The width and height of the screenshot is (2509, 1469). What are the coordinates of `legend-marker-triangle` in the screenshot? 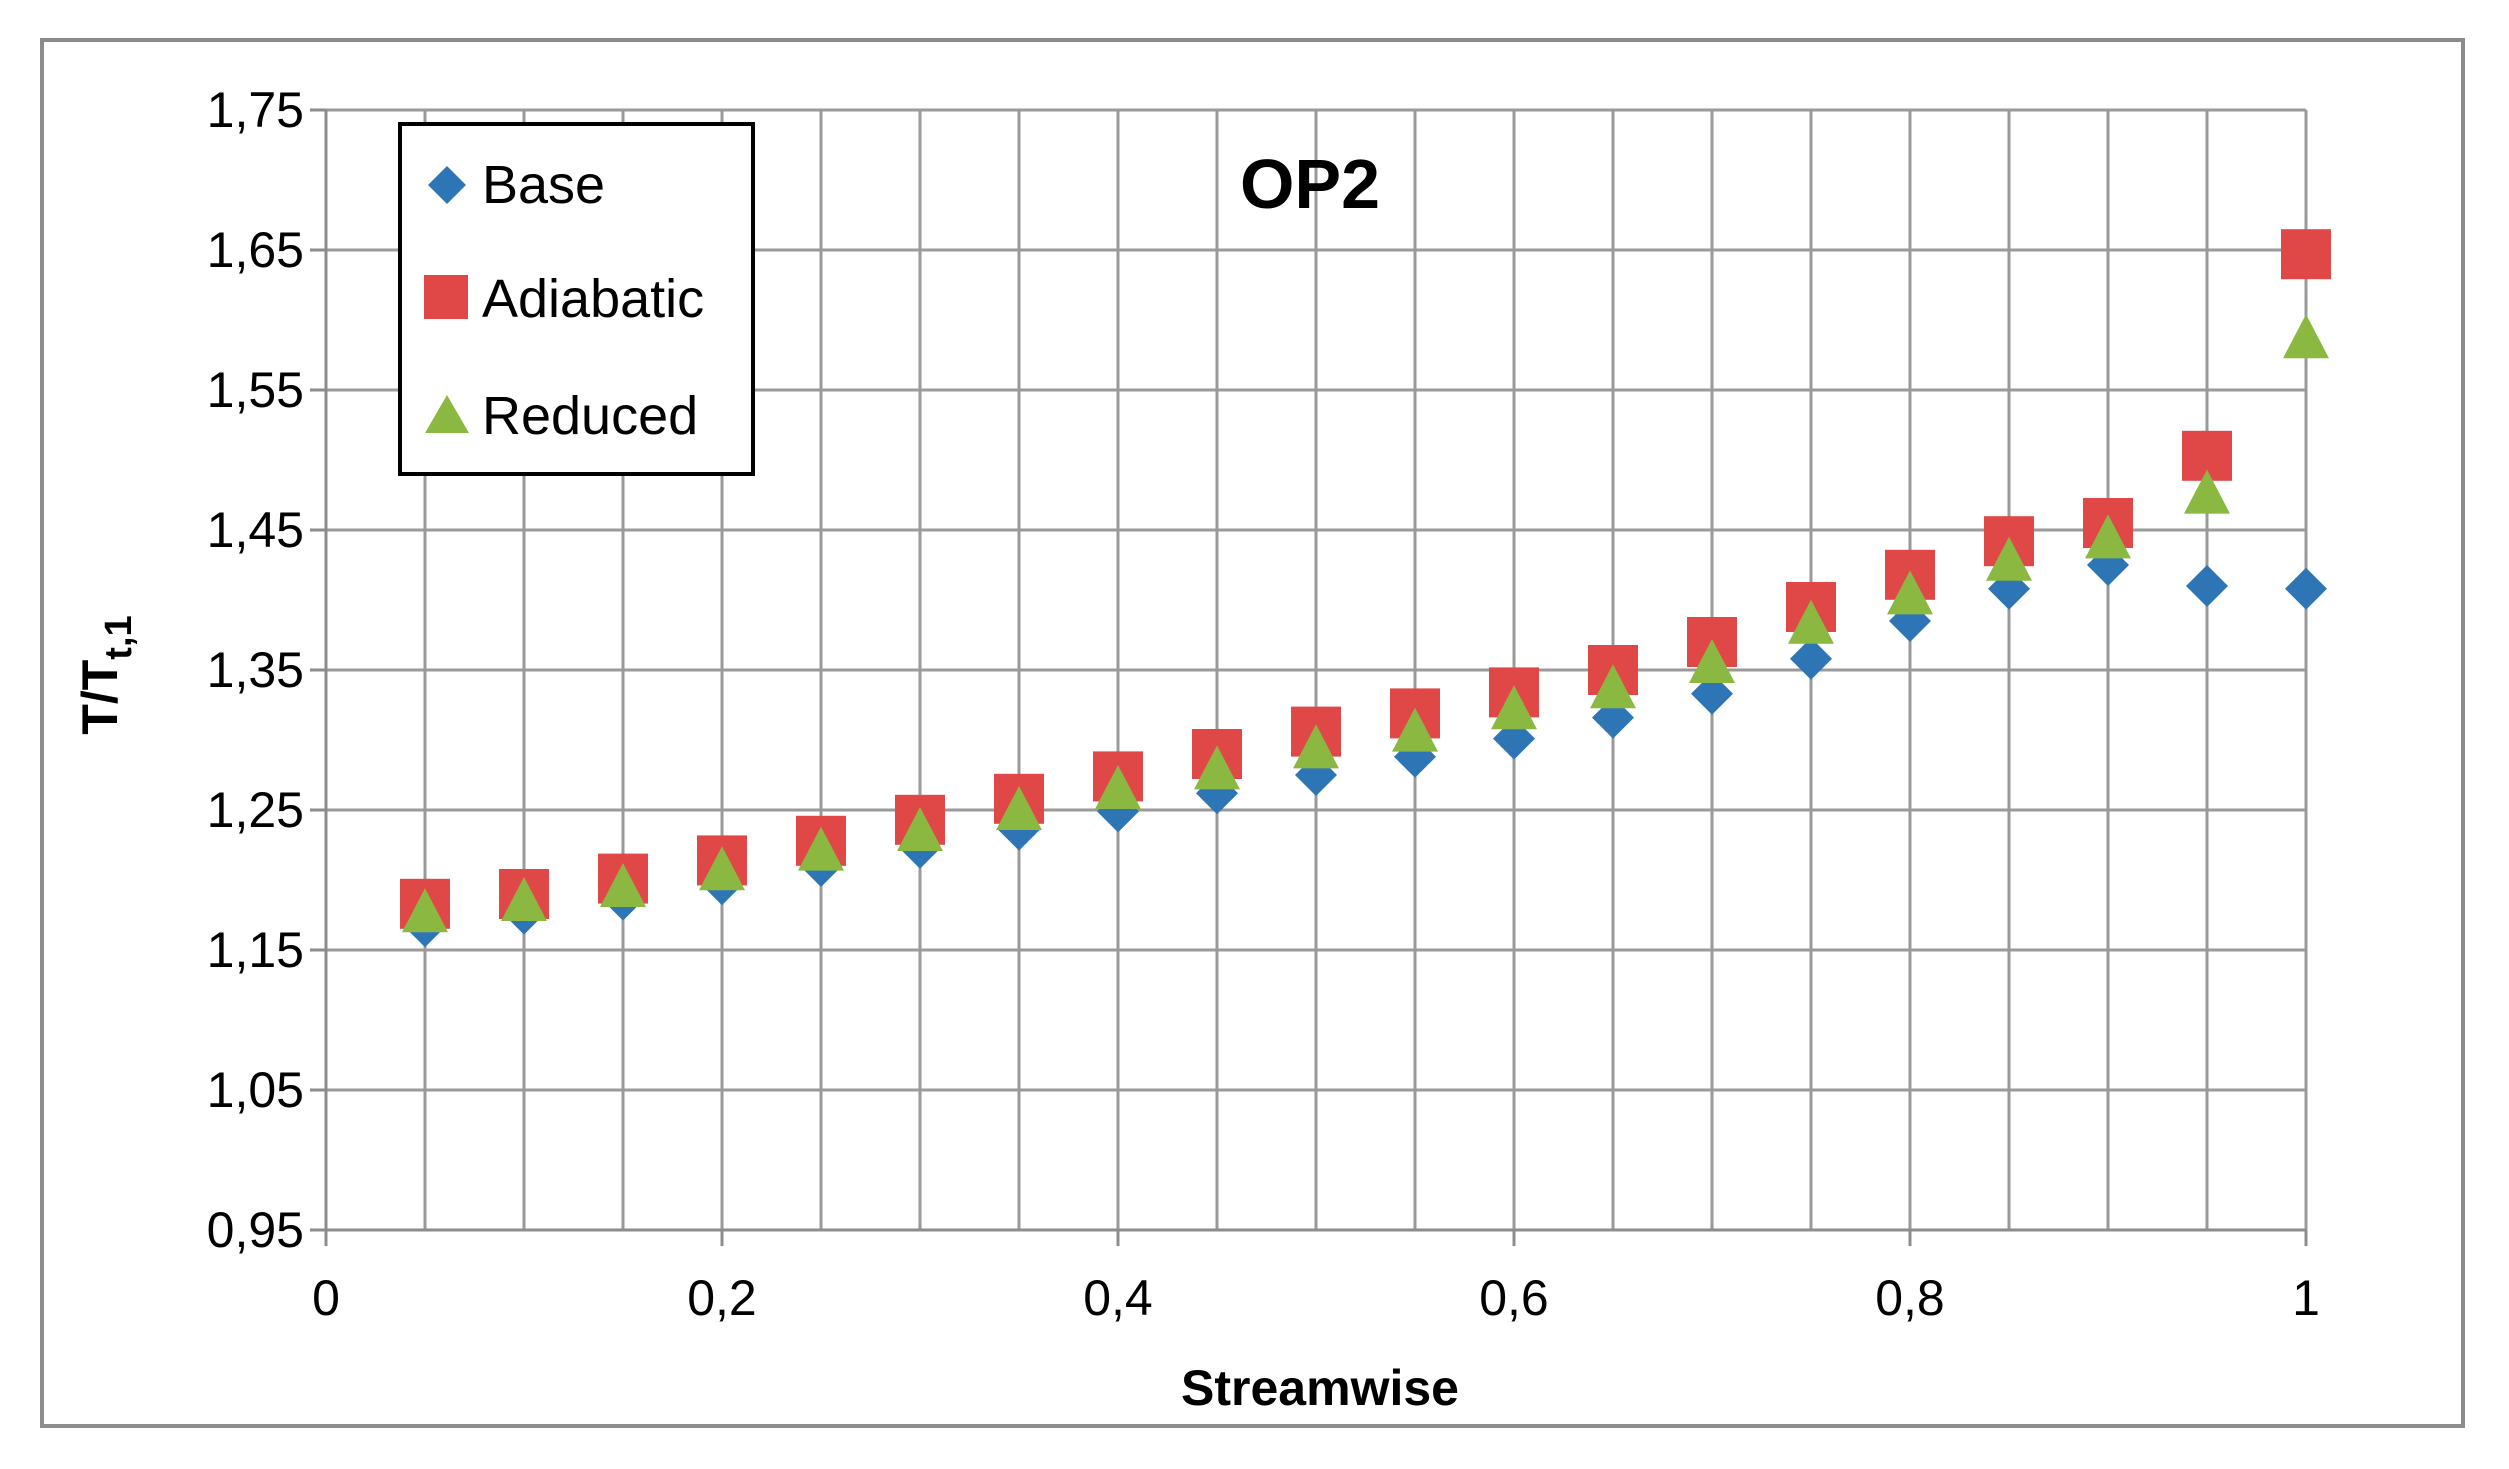 It's located at (447, 414).